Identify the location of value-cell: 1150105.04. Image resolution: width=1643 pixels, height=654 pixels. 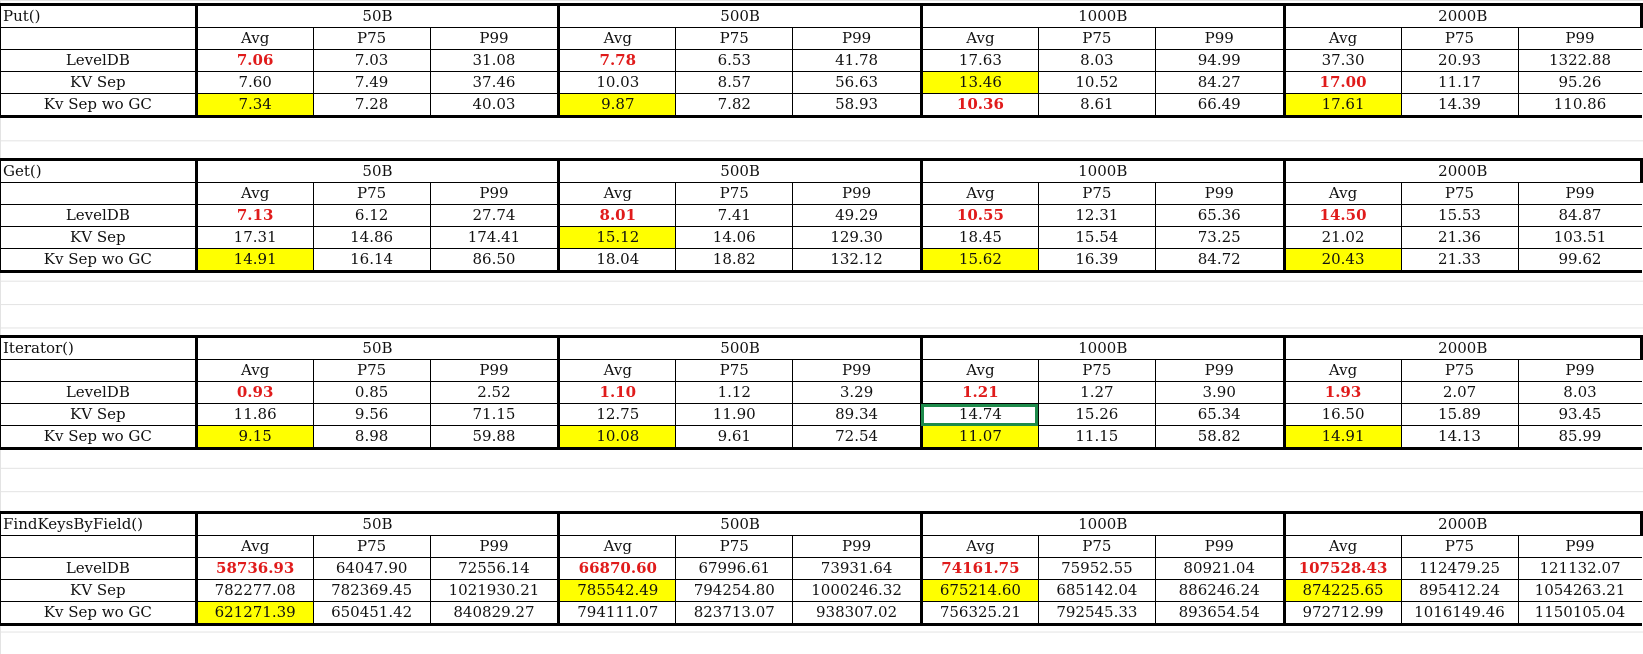
(1579, 613).